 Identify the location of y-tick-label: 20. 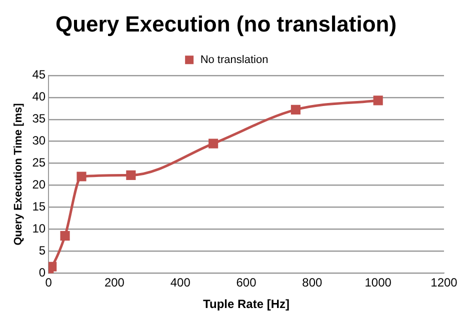
(39, 185).